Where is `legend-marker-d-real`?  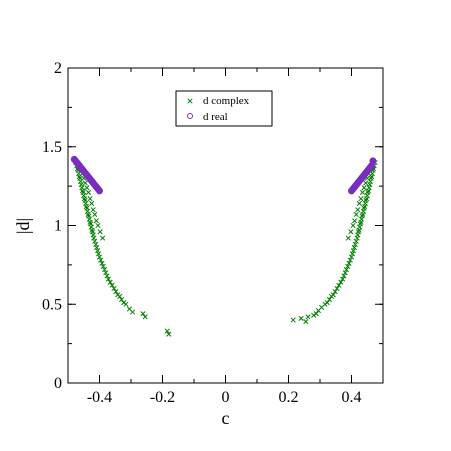 legend-marker-d-real is located at coordinates (190, 116).